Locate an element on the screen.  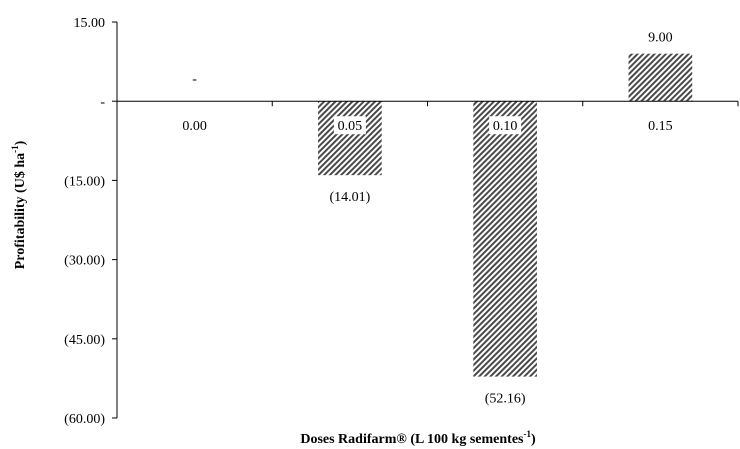
y-axis-title: Profitability (U$ ha-1) is located at coordinates (19, 204).